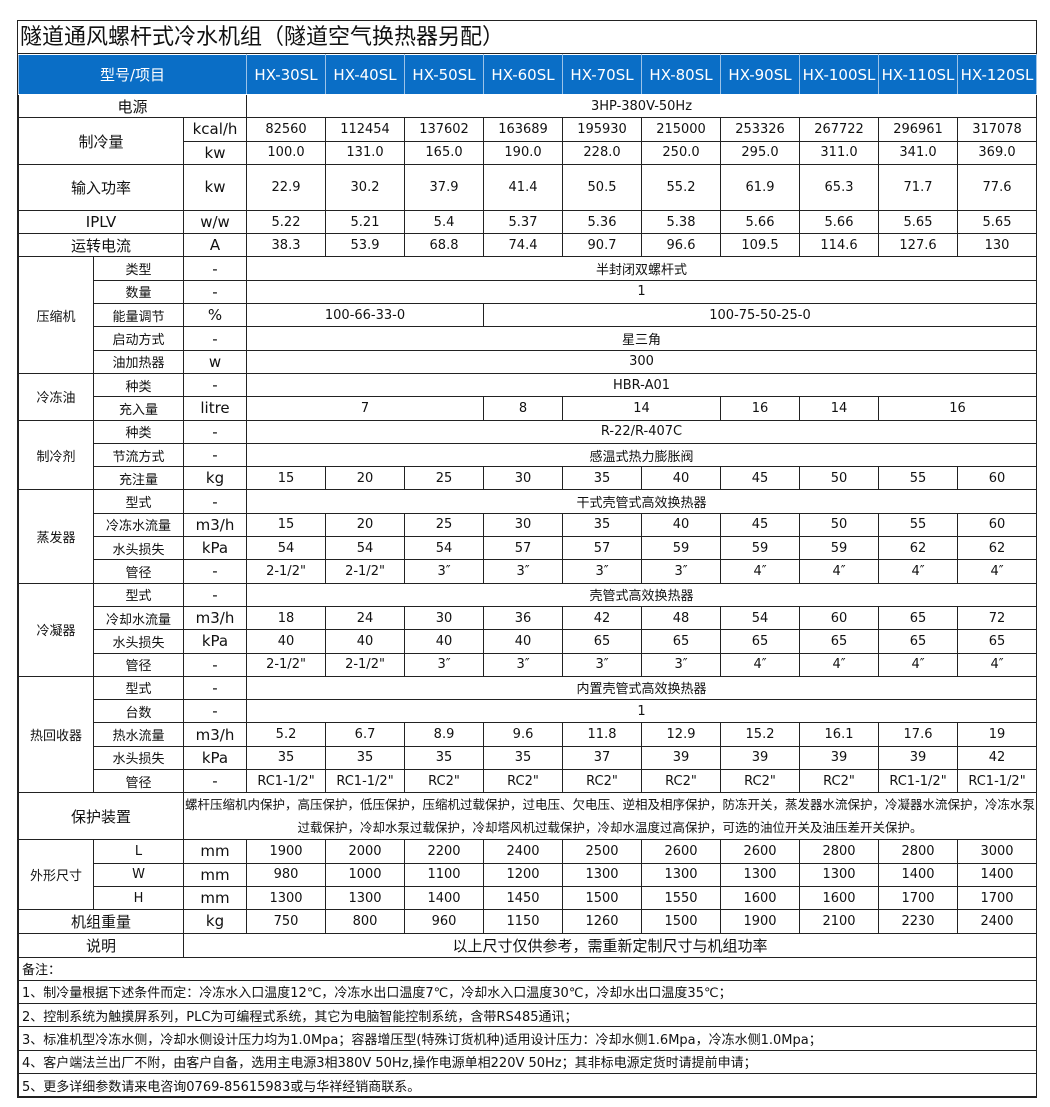  Describe the element at coordinates (918, 187) in the screenshot. I see `value-cell: 71.7` at that location.